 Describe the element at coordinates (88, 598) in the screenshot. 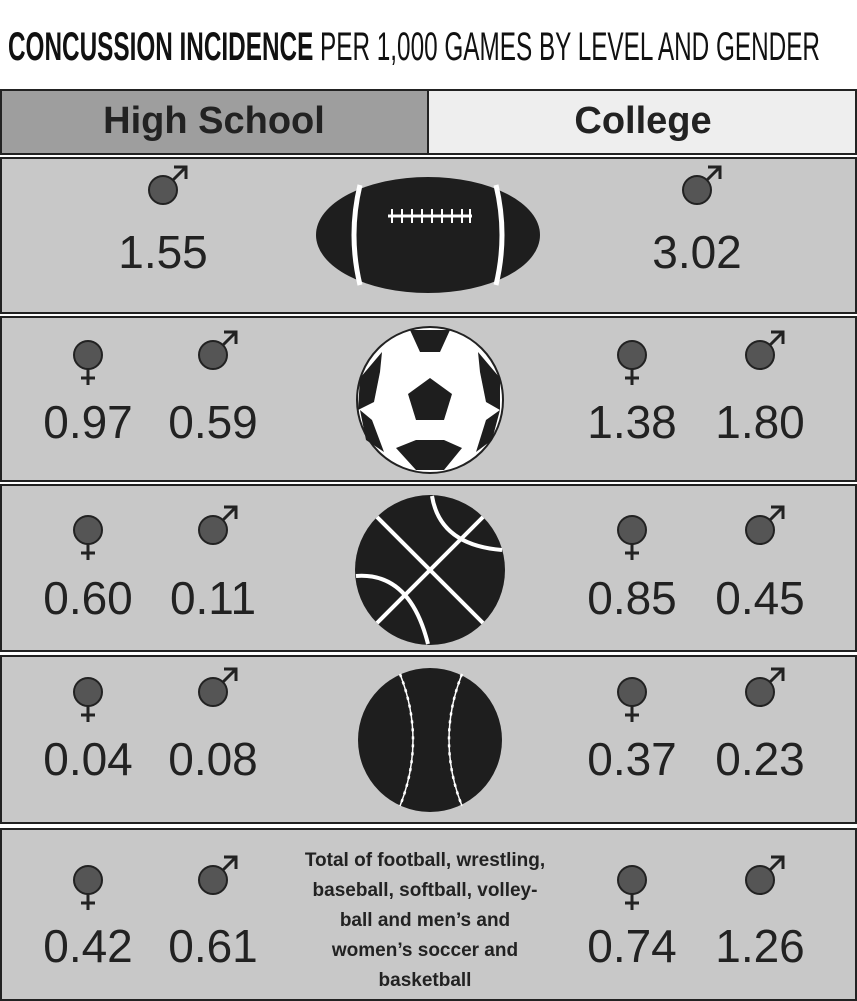

I see `rate-value: 0.60` at that location.